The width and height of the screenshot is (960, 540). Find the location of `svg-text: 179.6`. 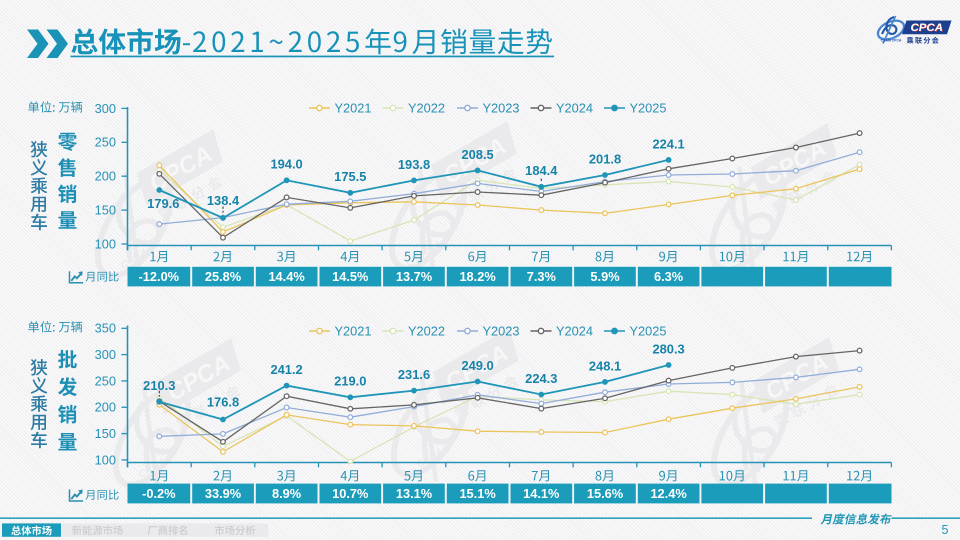

svg-text: 179.6 is located at coordinates (163, 203).